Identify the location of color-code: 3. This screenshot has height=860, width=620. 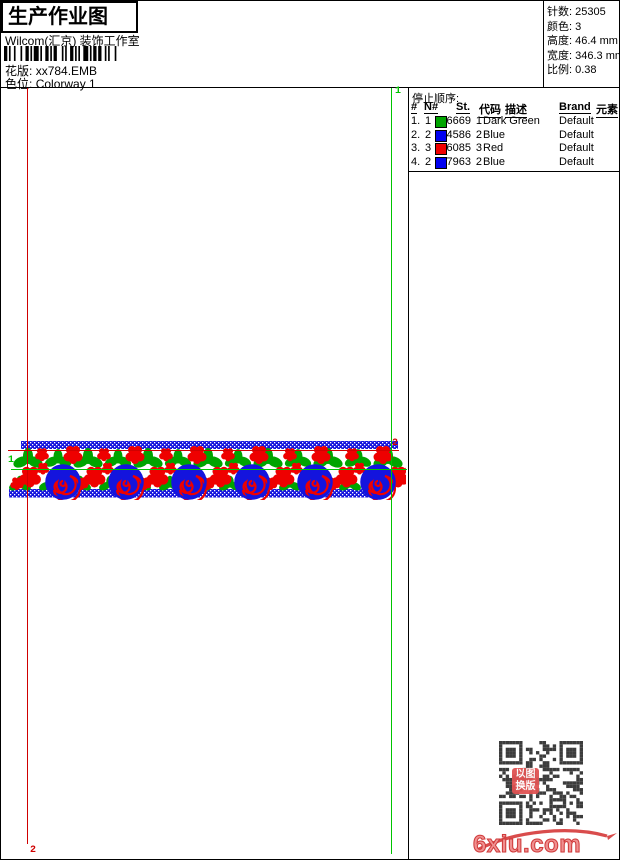
(478, 148).